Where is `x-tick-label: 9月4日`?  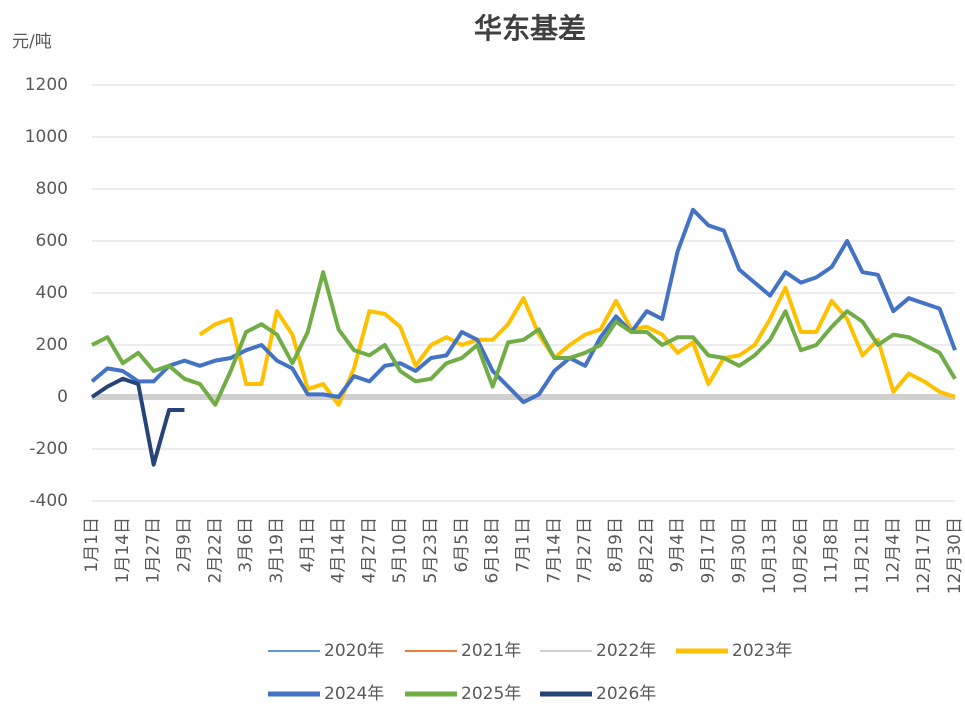 x-tick-label: 9月4日 is located at coordinates (678, 545).